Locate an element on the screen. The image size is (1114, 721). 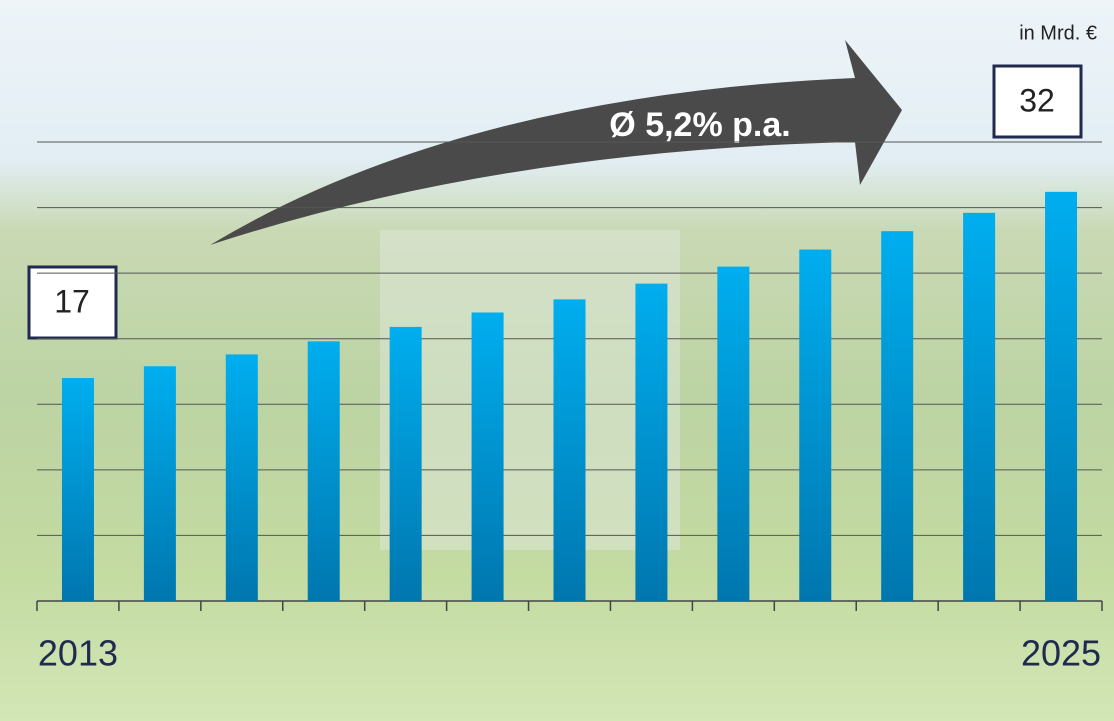
end-label: 32 is located at coordinates (1037, 100).